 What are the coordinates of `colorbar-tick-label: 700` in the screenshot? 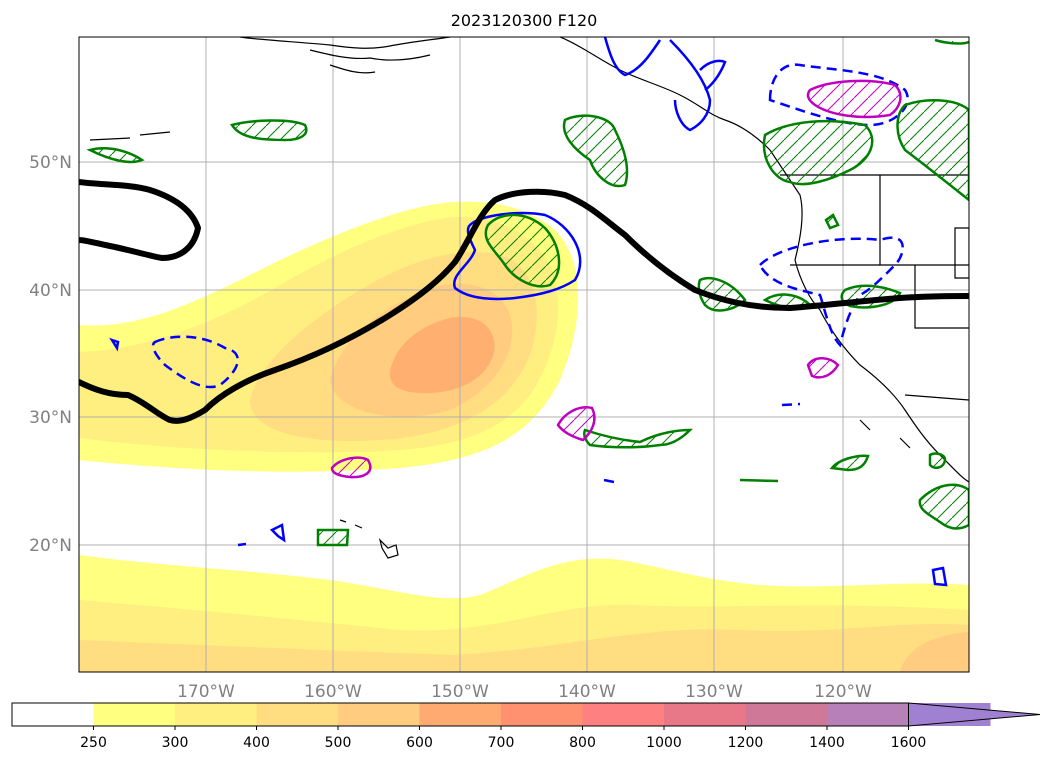 It's located at (501, 743).